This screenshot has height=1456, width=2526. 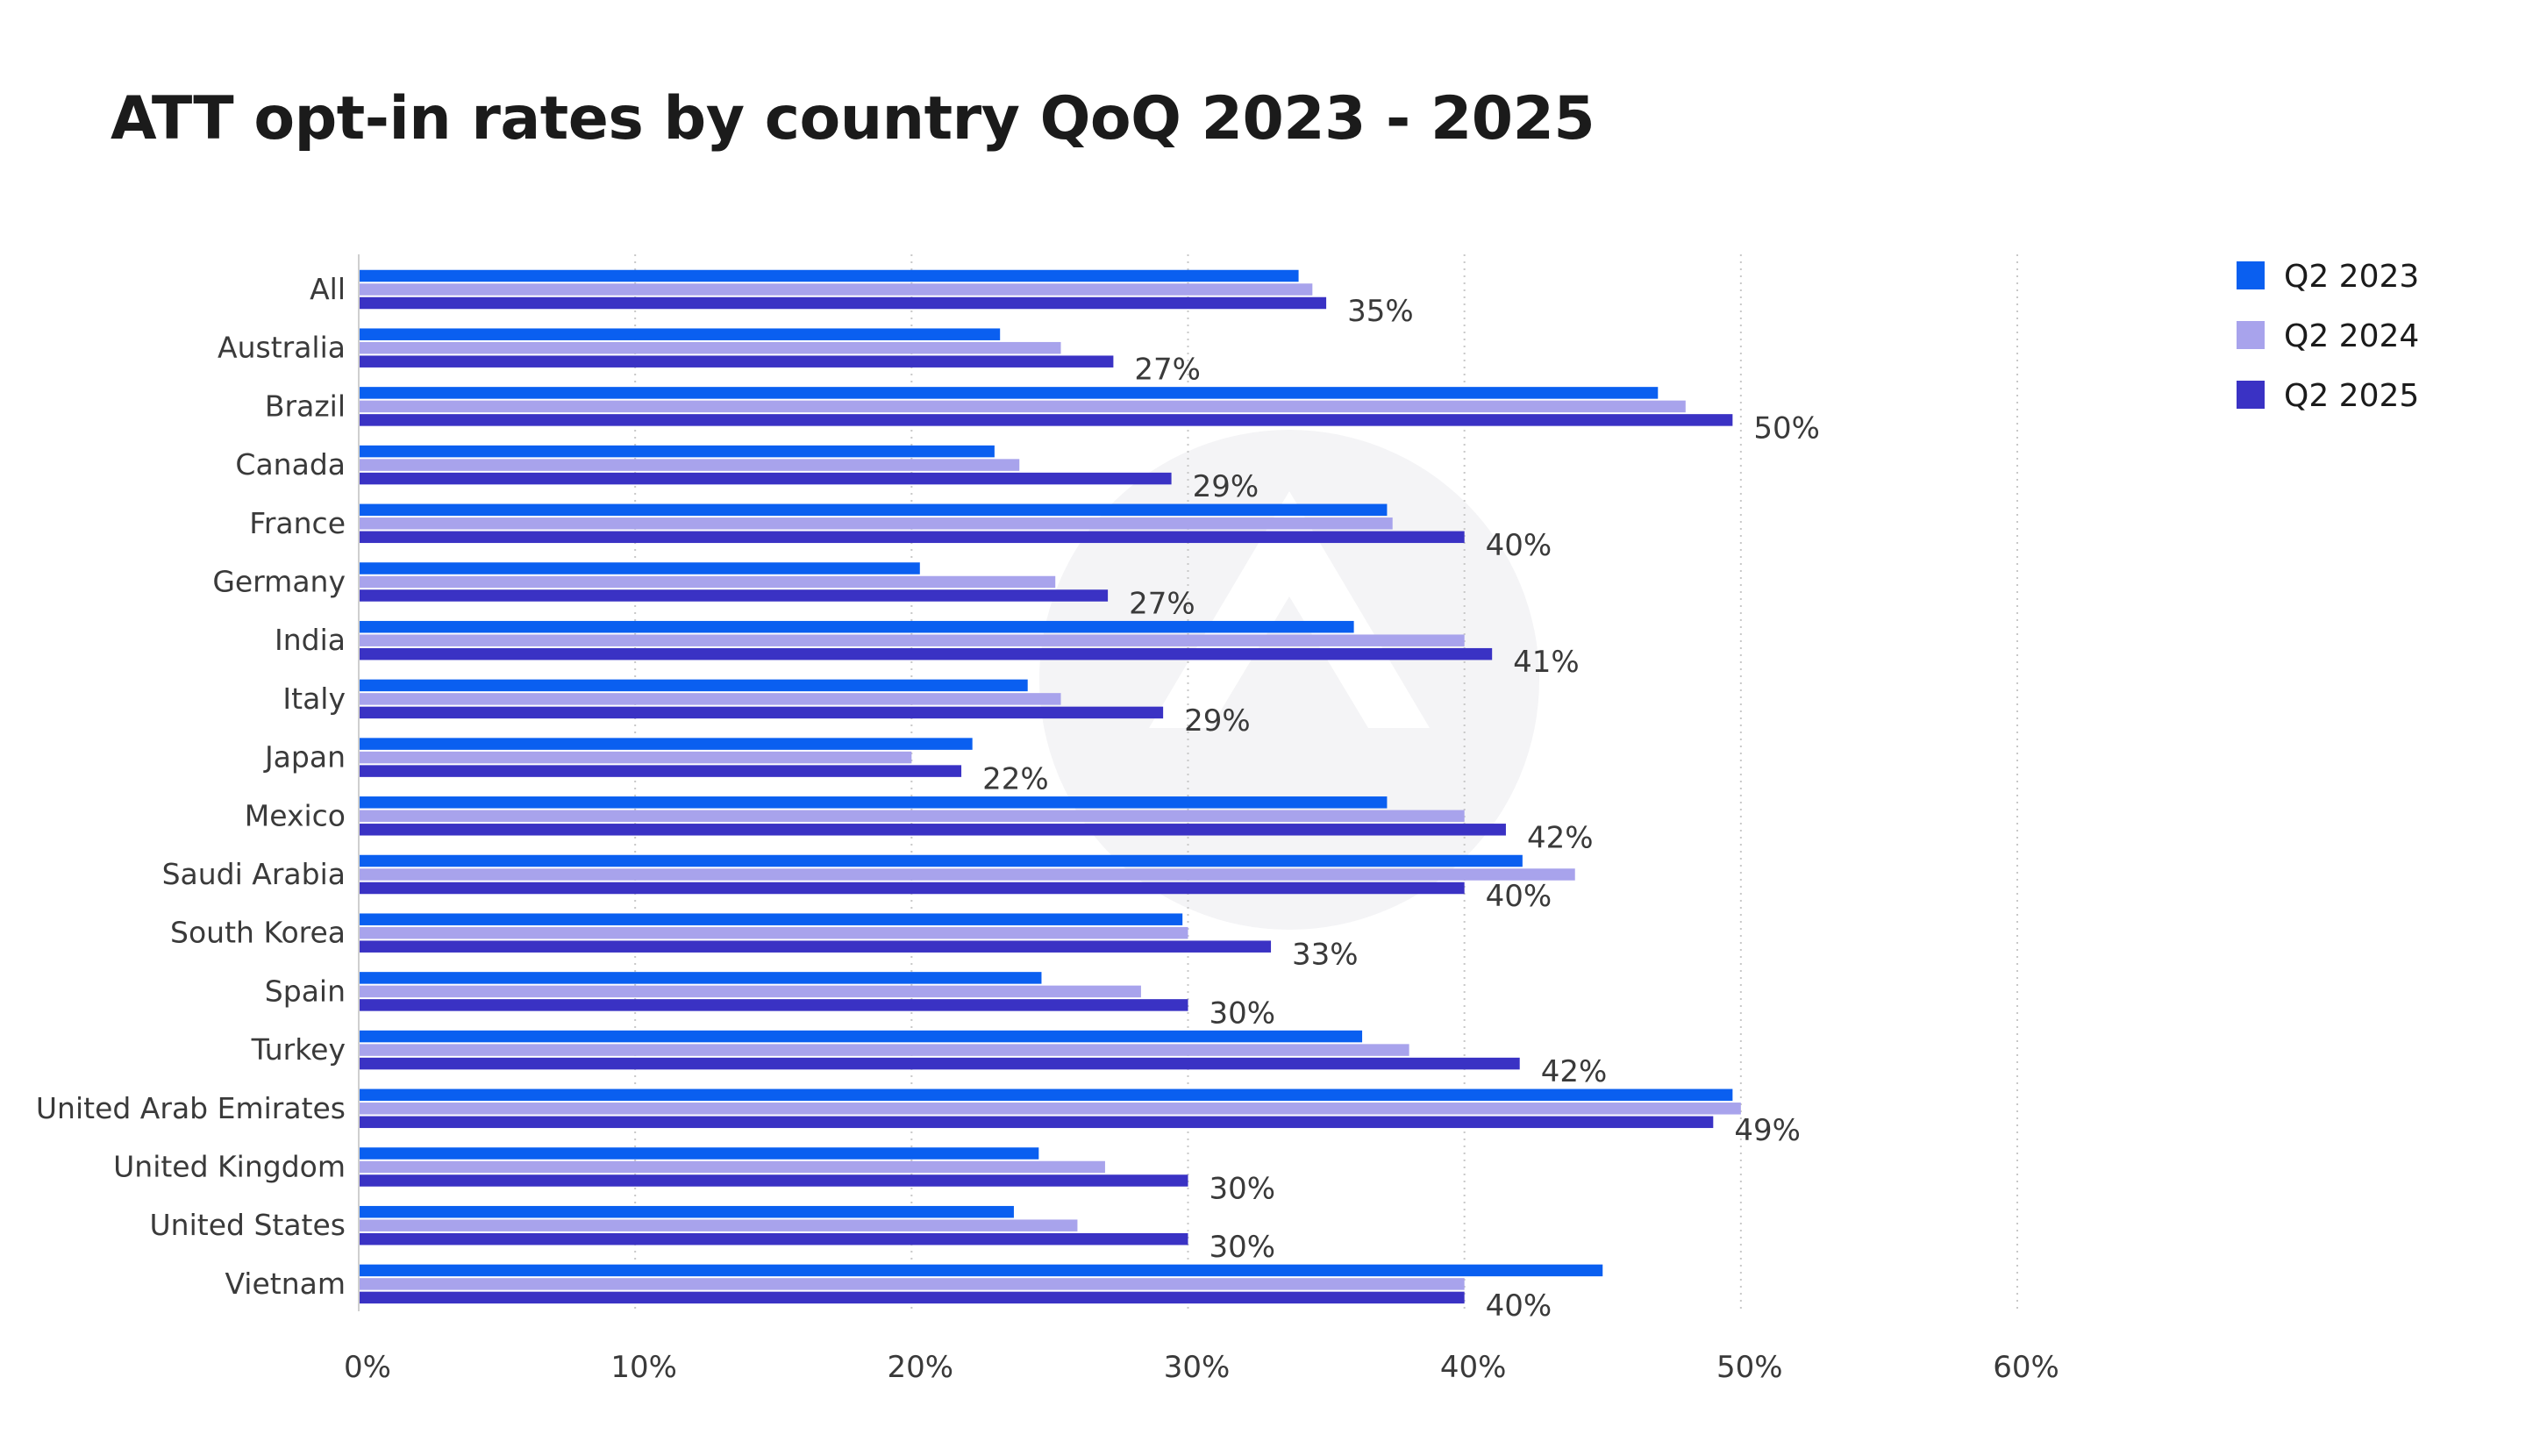 I want to click on x-tick-label-5: 50%, so click(x=1749, y=1367).